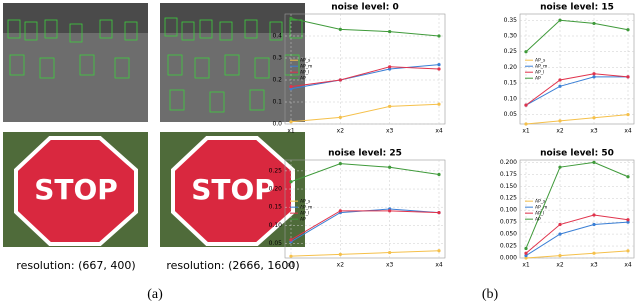  What do you see at coordinates (365, 154) in the screenshot?
I see `chart-title: noise level: 25` at bounding box center [365, 154].